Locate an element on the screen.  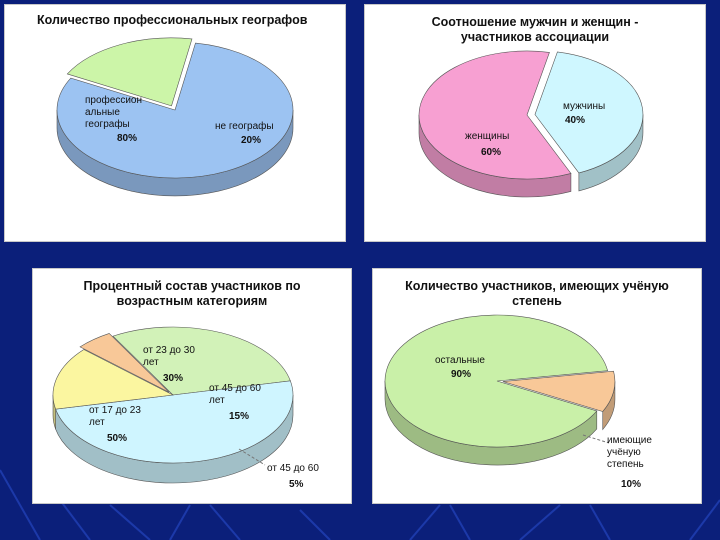
slice-label: имеющие учёную степень is located at coordinates (629, 452).